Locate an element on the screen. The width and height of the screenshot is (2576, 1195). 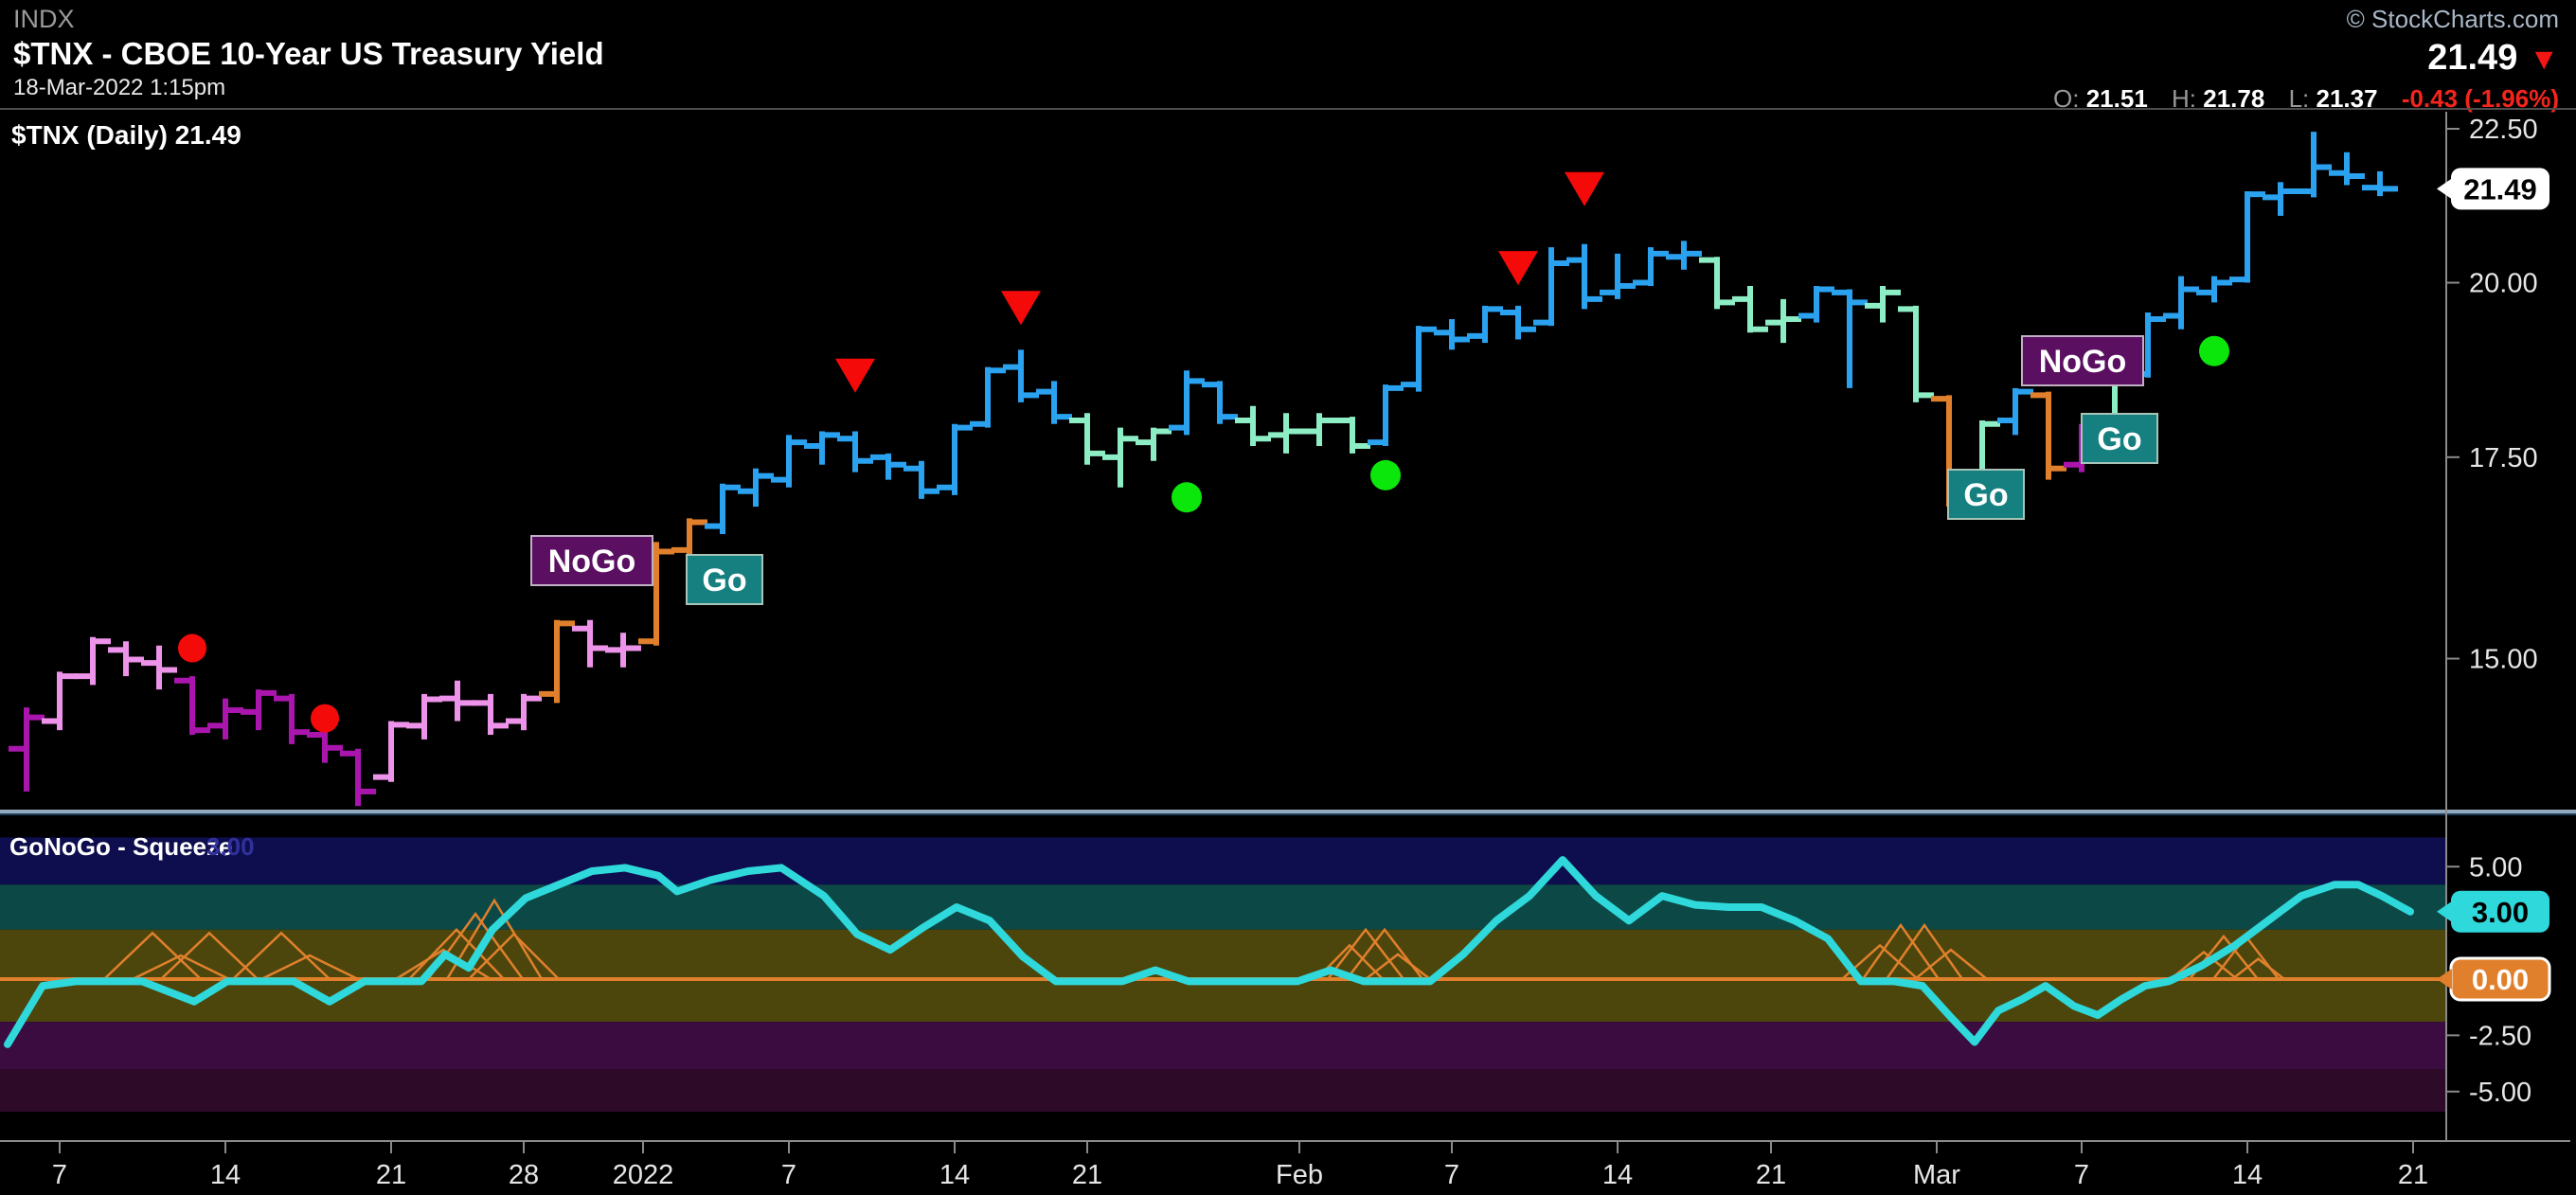
svg-text: 17.50 is located at coordinates (2503, 458).